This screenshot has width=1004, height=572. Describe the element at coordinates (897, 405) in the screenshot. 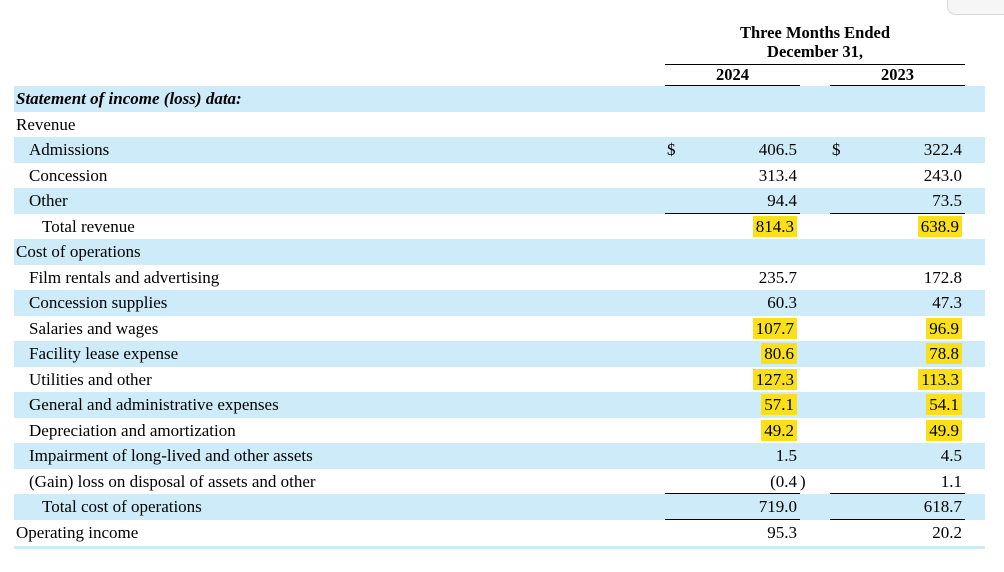

I see `value-cell-2023: 54.1` at that location.